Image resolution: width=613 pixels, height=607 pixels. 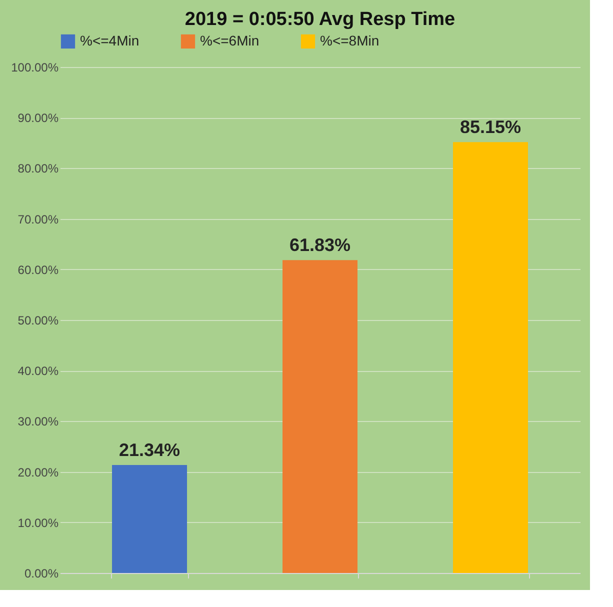 What do you see at coordinates (35, 67) in the screenshot?
I see `y-tick-label: 100.00%` at bounding box center [35, 67].